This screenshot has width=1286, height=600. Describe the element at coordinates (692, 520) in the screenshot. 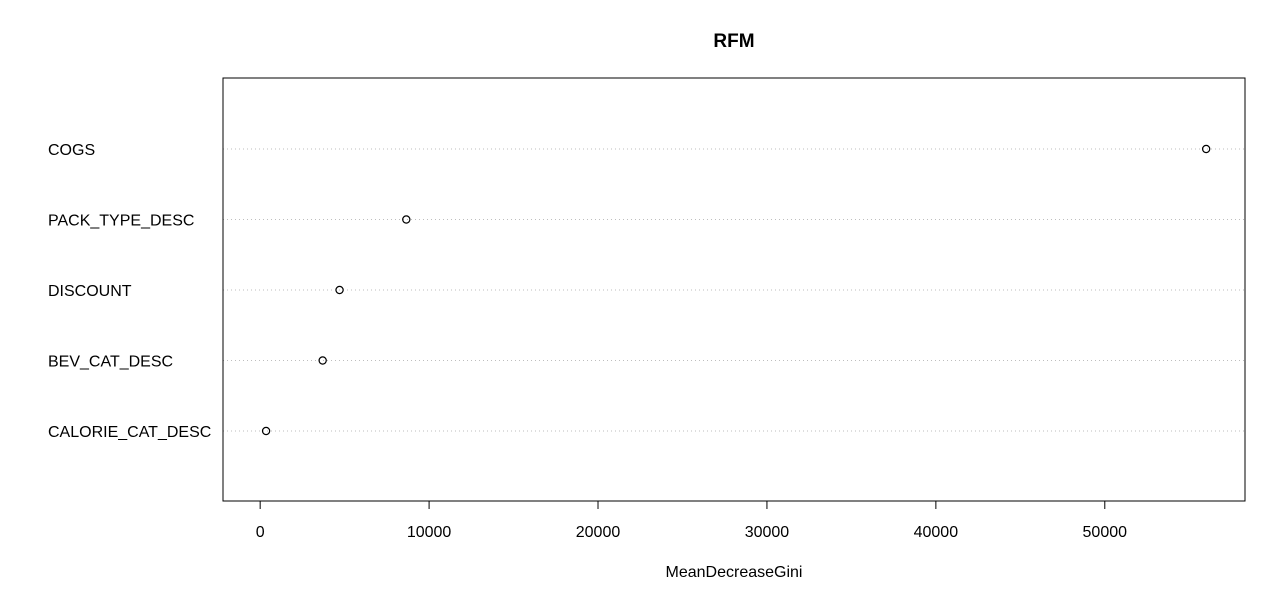

I see `x-axis: 0 10000 20000 30000 40000 50000` at that location.